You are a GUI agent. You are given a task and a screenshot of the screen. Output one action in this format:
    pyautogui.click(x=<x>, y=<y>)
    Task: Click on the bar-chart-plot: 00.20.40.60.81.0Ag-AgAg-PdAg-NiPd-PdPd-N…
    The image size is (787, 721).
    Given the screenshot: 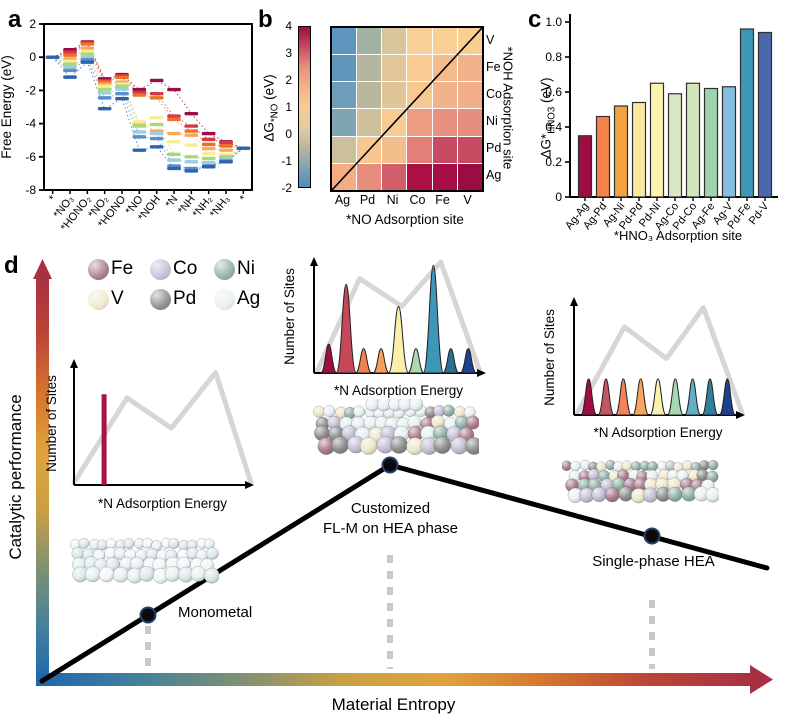 What is the action you would take?
    pyautogui.click(x=661, y=128)
    